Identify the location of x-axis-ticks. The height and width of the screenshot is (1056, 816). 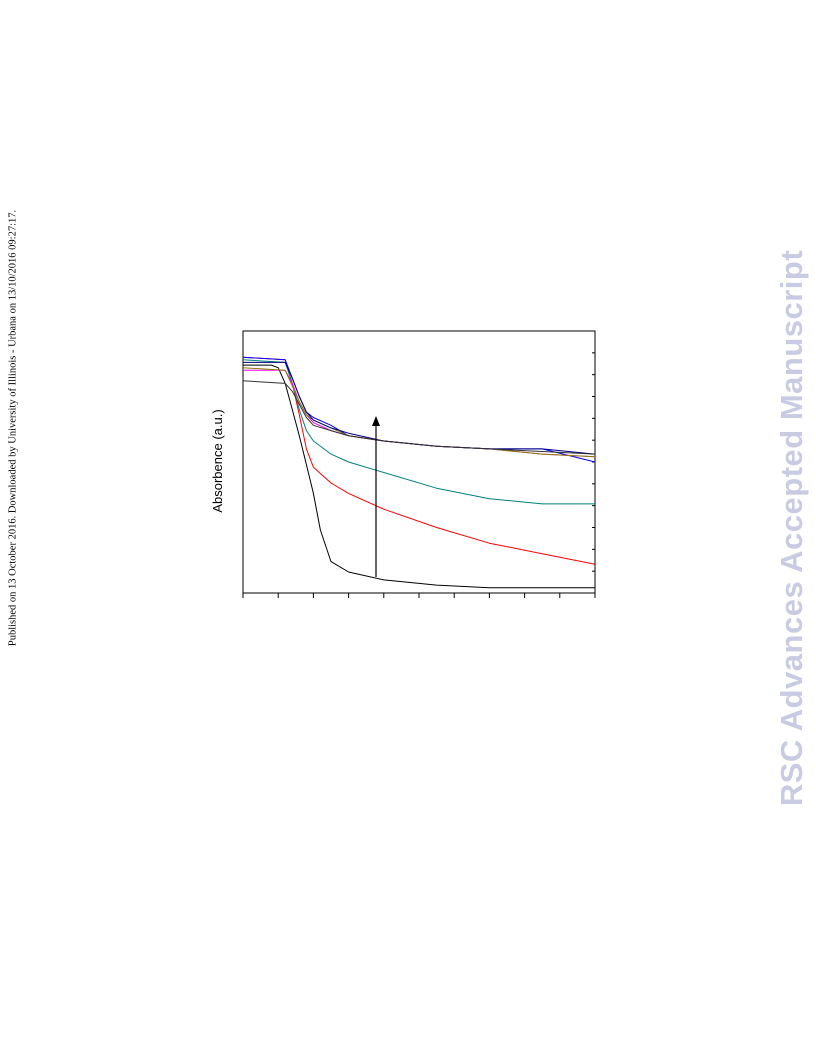
(419, 595).